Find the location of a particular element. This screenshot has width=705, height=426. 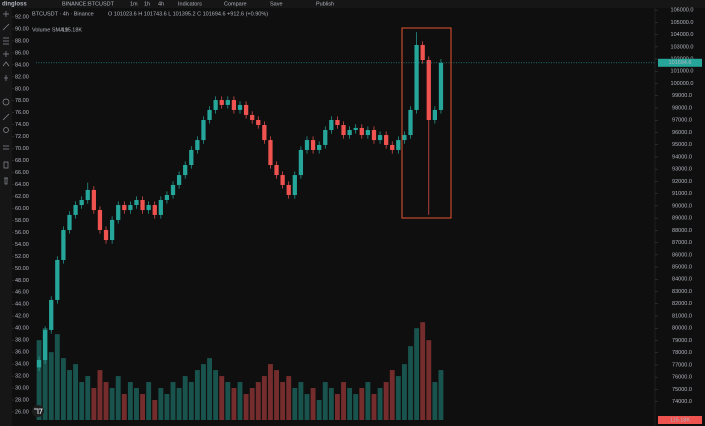

interval-button: 4h is located at coordinates (161, 4).